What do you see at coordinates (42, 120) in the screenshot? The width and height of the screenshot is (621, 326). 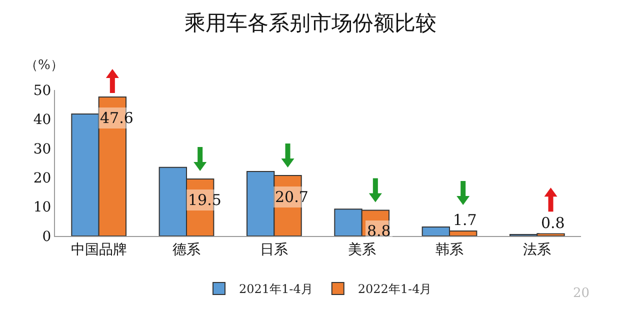 I see `y-tick-label: 40` at bounding box center [42, 120].